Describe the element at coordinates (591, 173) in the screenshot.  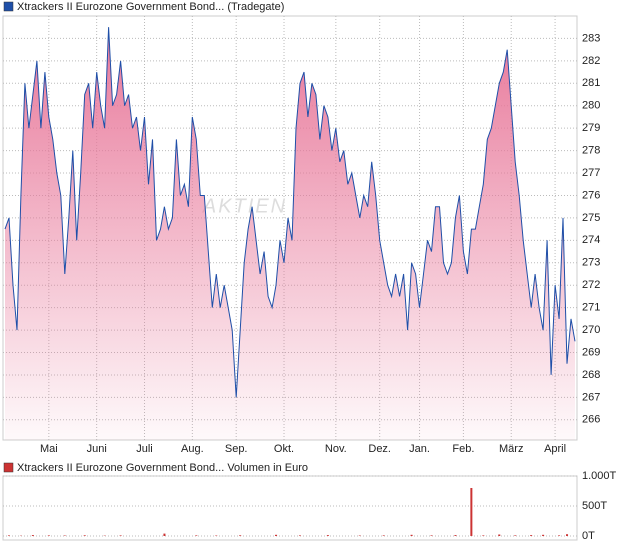
I see `y-tick-label: 277` at that location.